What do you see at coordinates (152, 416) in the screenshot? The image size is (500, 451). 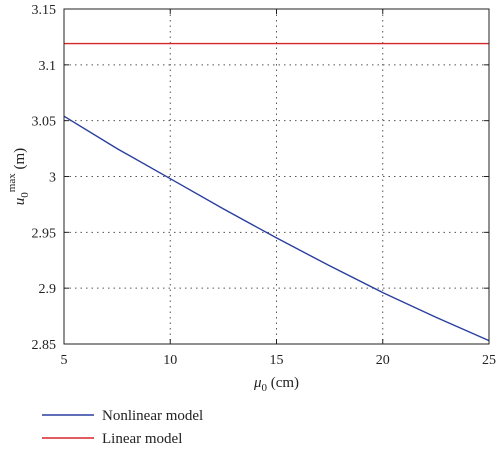 I see `legend-label: Nonlinear model` at bounding box center [152, 416].